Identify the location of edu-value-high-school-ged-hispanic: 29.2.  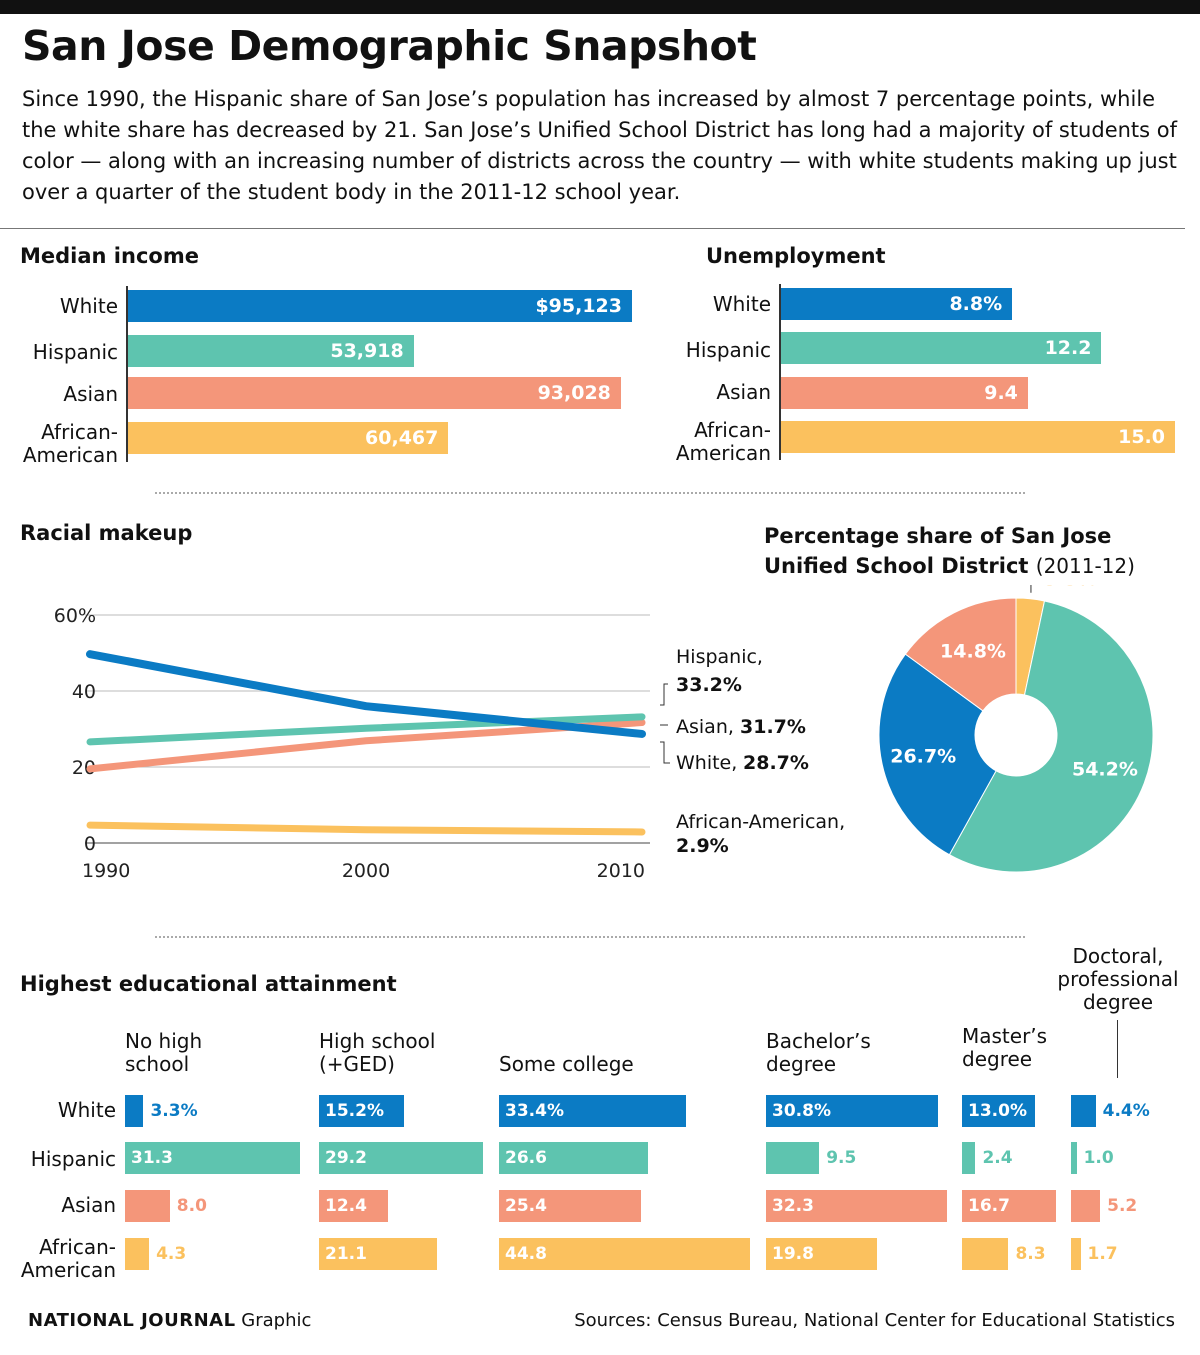
(346, 1158).